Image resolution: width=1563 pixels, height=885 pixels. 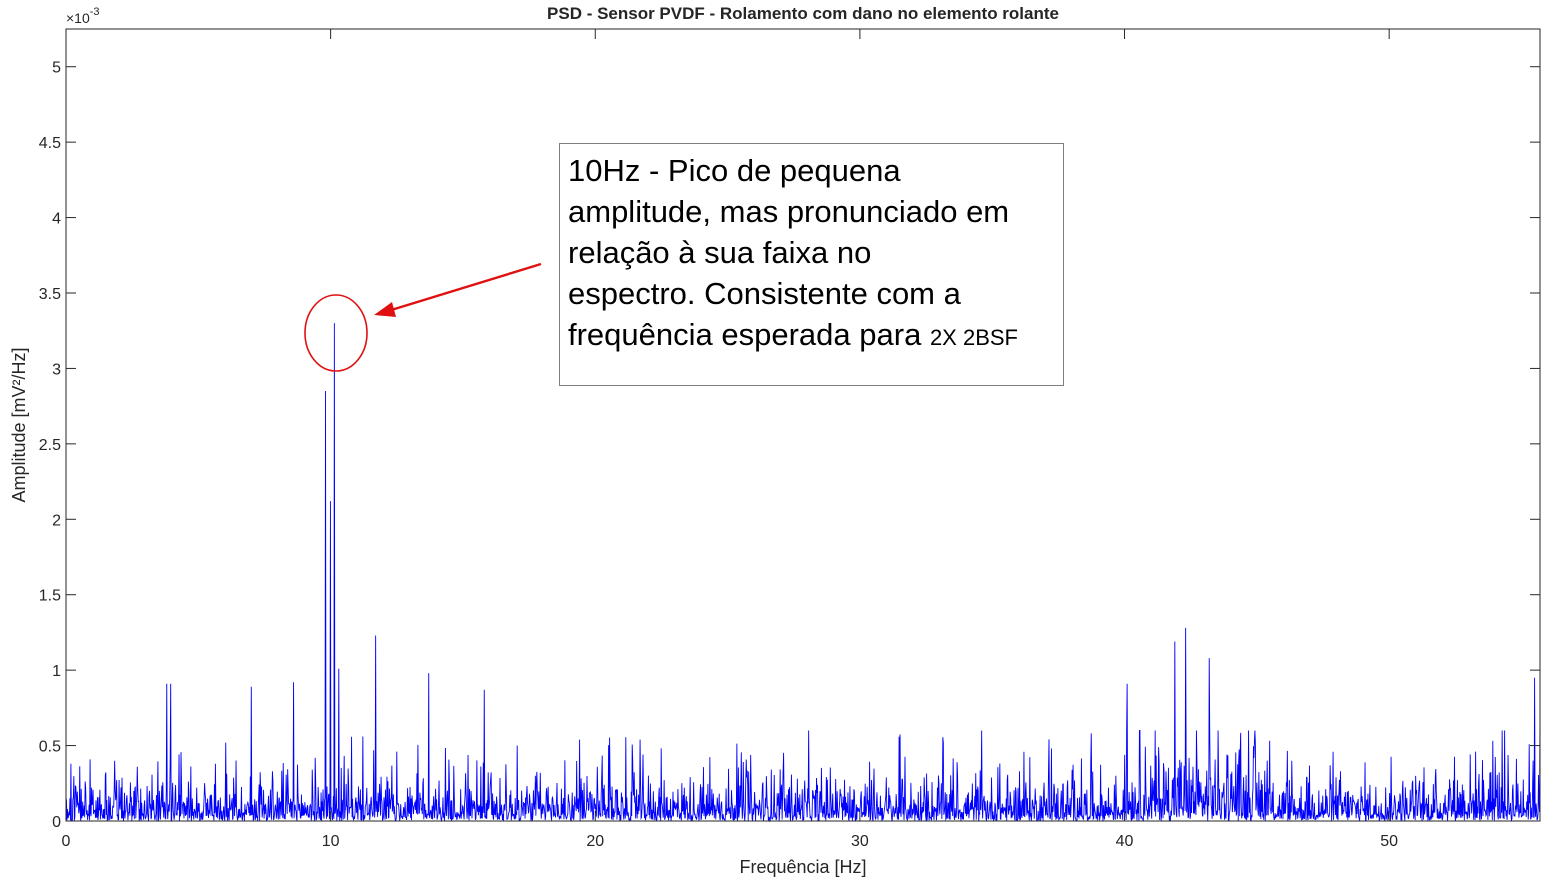 I want to click on peak-highlight-circle, so click(x=336, y=333).